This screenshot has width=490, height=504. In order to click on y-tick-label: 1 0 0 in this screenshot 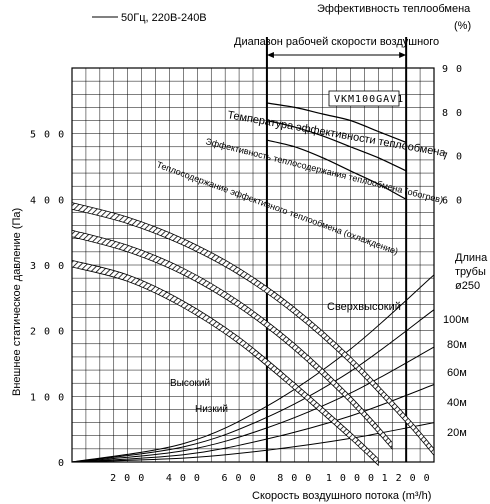, I will do `click(47, 397)`.